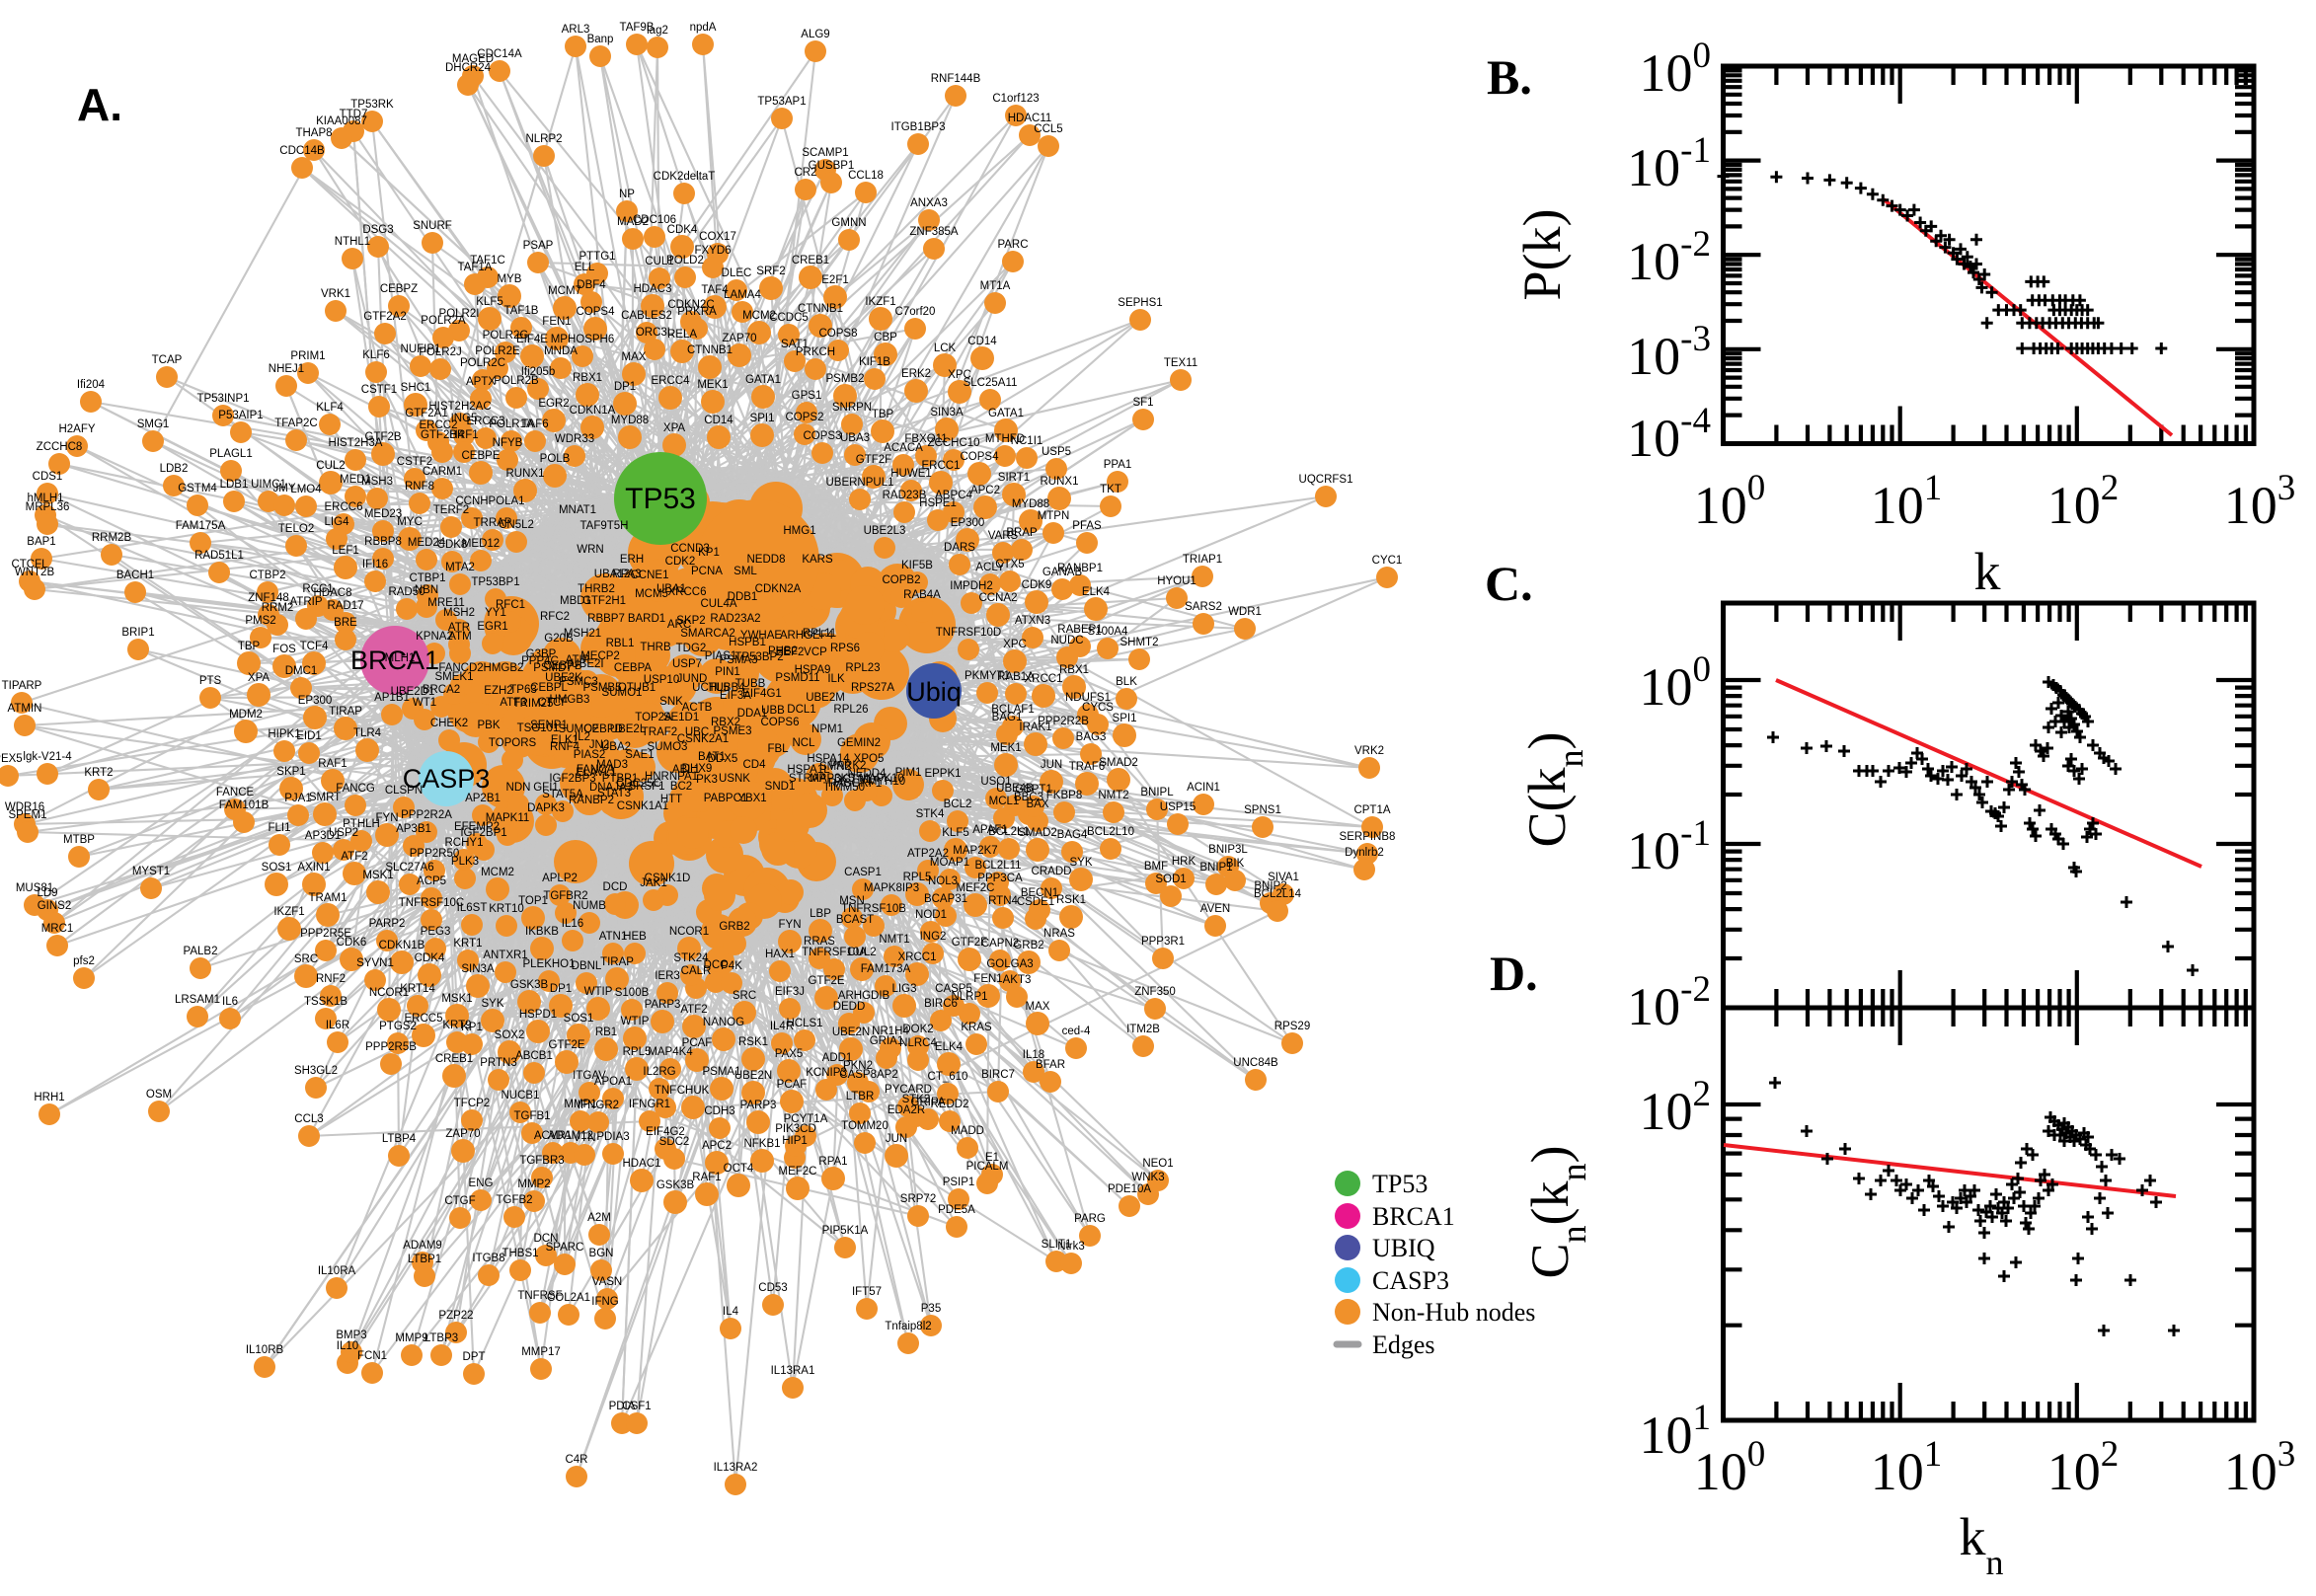 The image size is (2316, 1596). I want to click on svg-text: TGFB1, so click(531, 1116).